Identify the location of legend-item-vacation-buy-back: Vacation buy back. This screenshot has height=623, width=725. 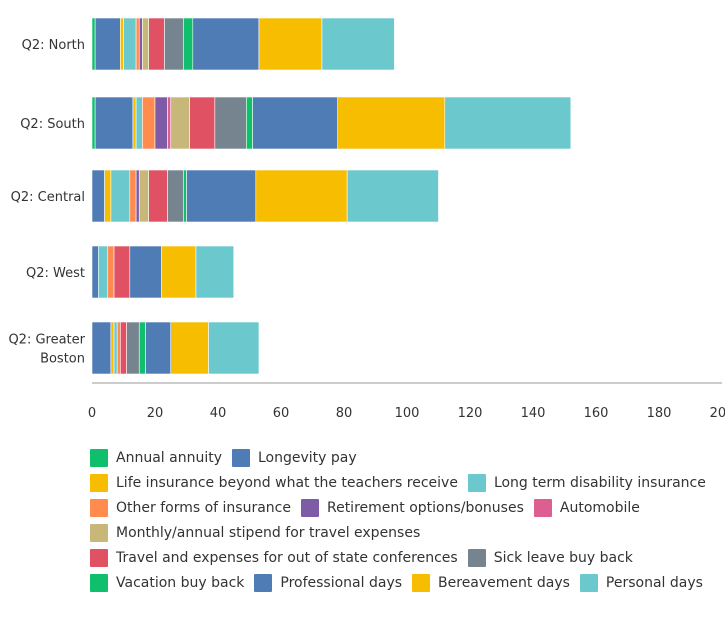
(167, 583).